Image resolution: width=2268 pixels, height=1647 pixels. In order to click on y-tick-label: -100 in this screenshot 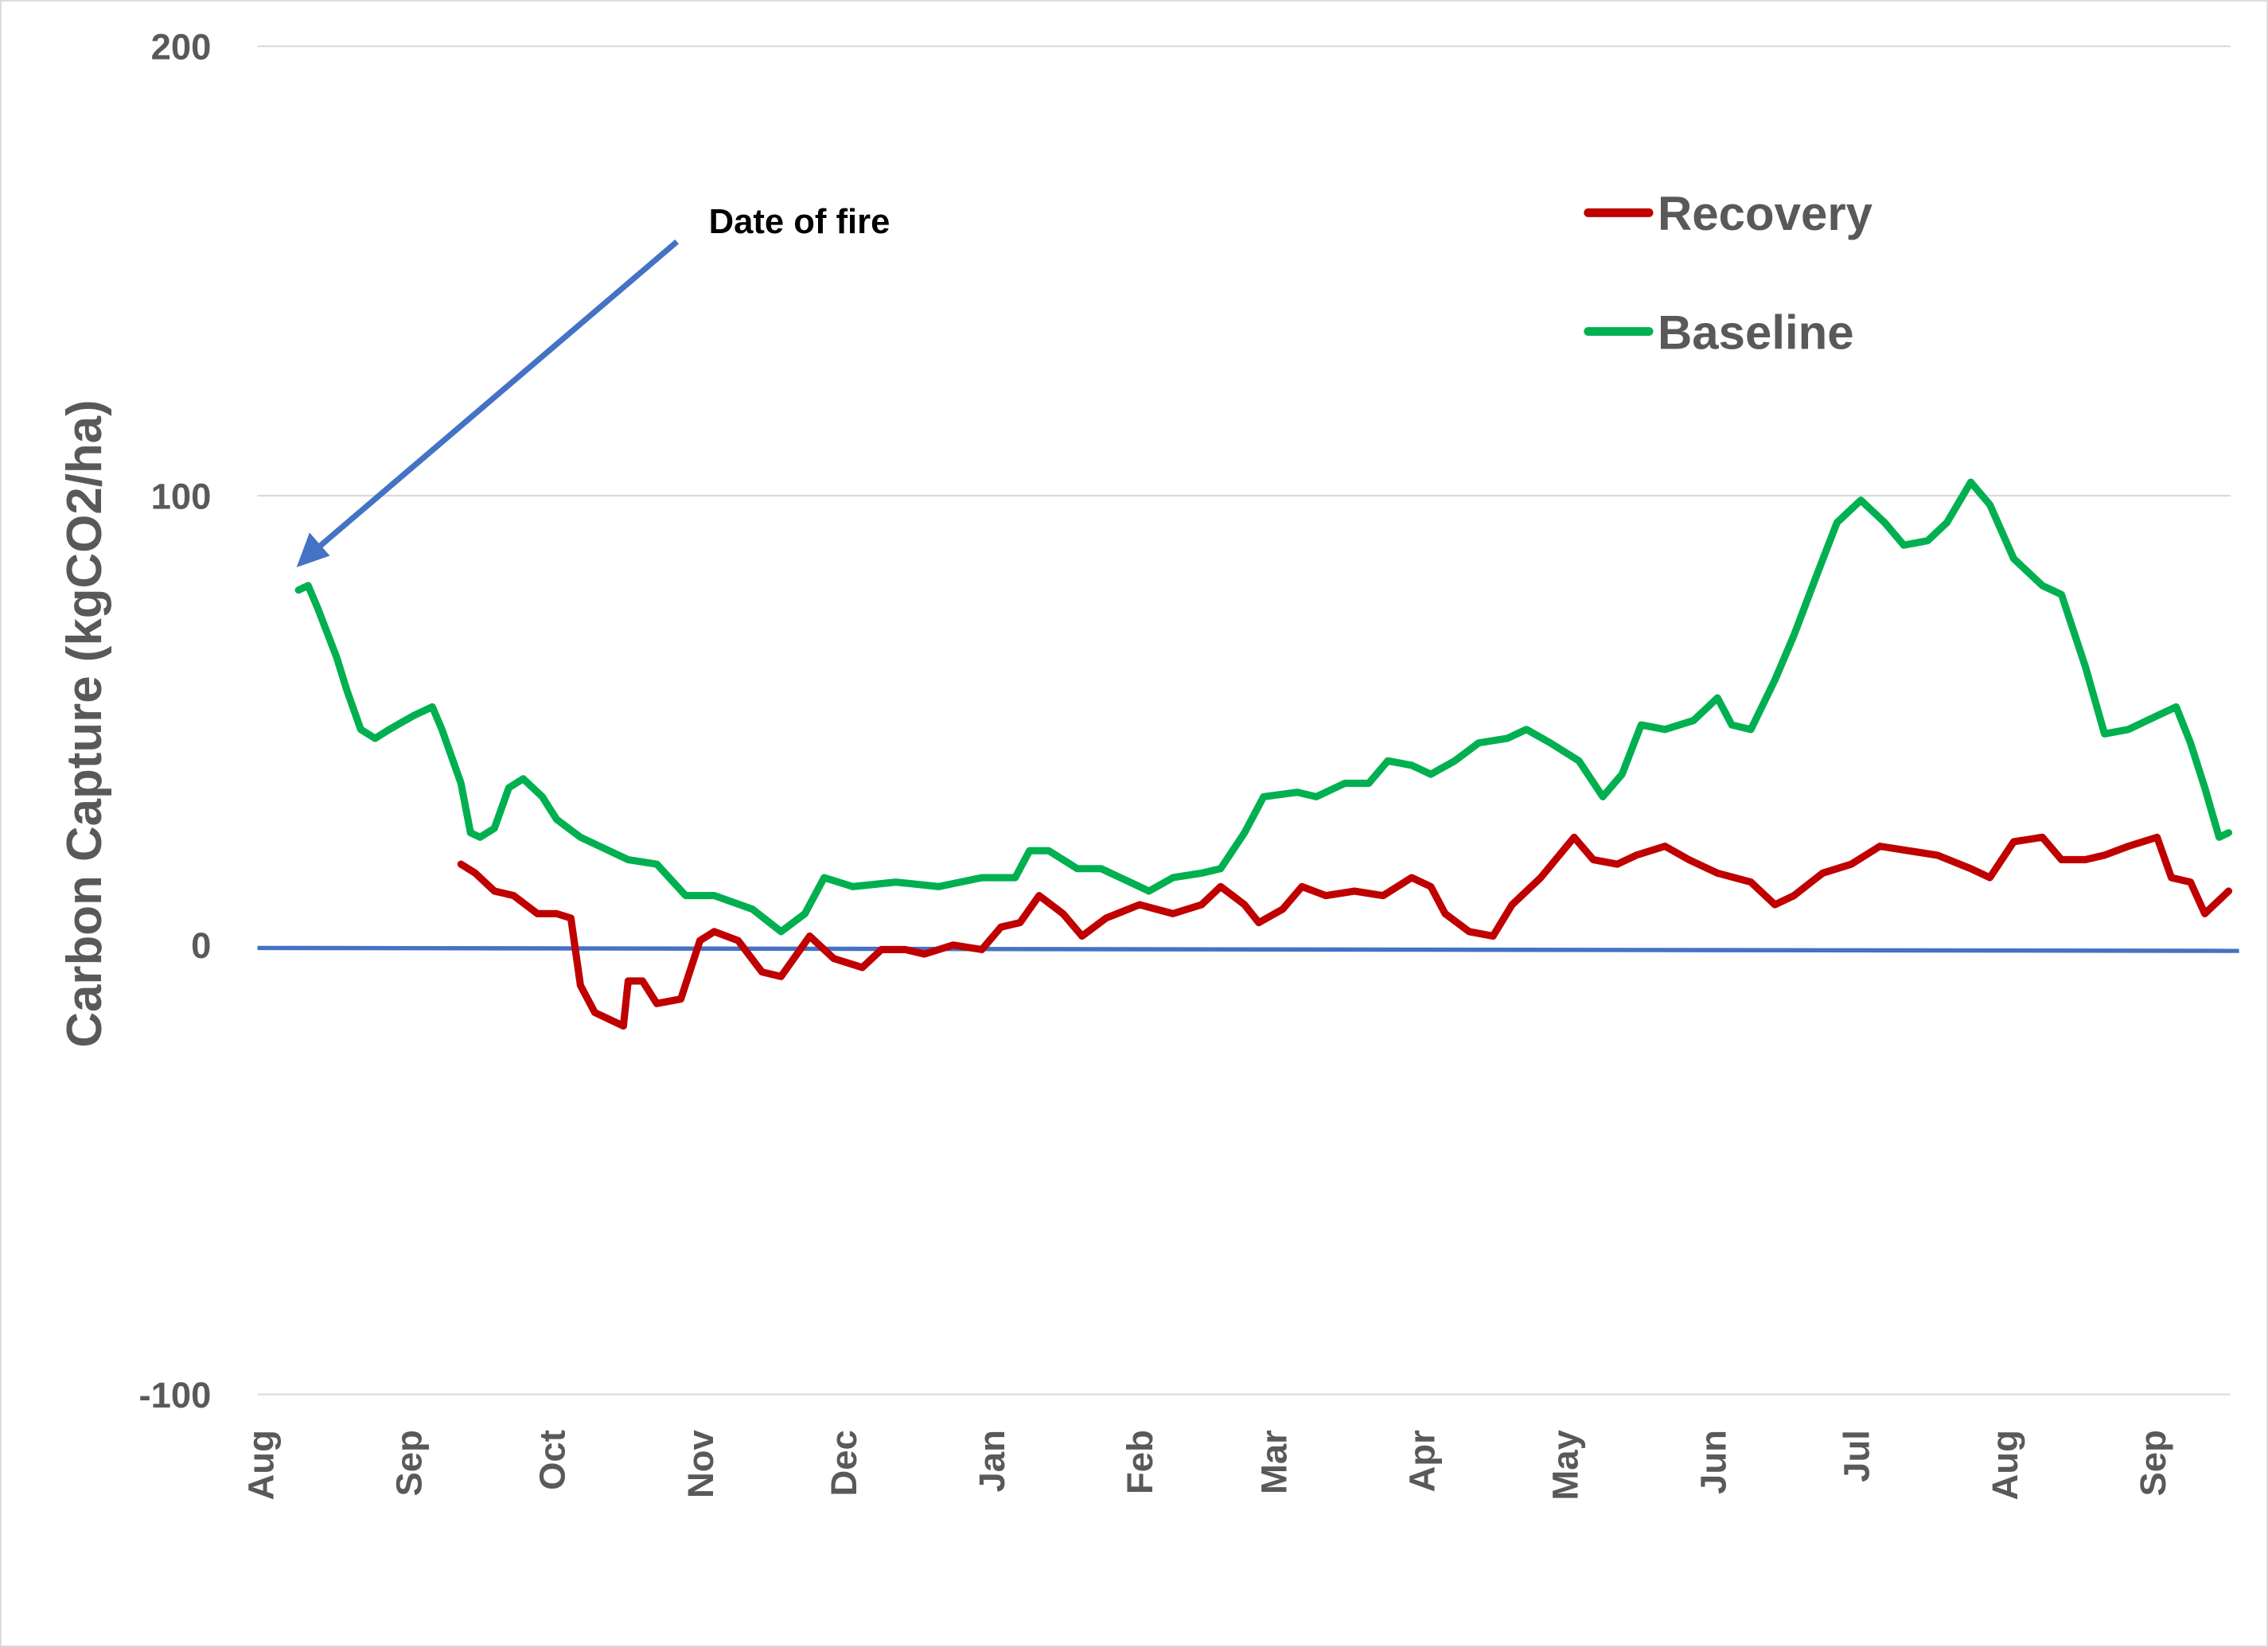, I will do `click(174, 1395)`.